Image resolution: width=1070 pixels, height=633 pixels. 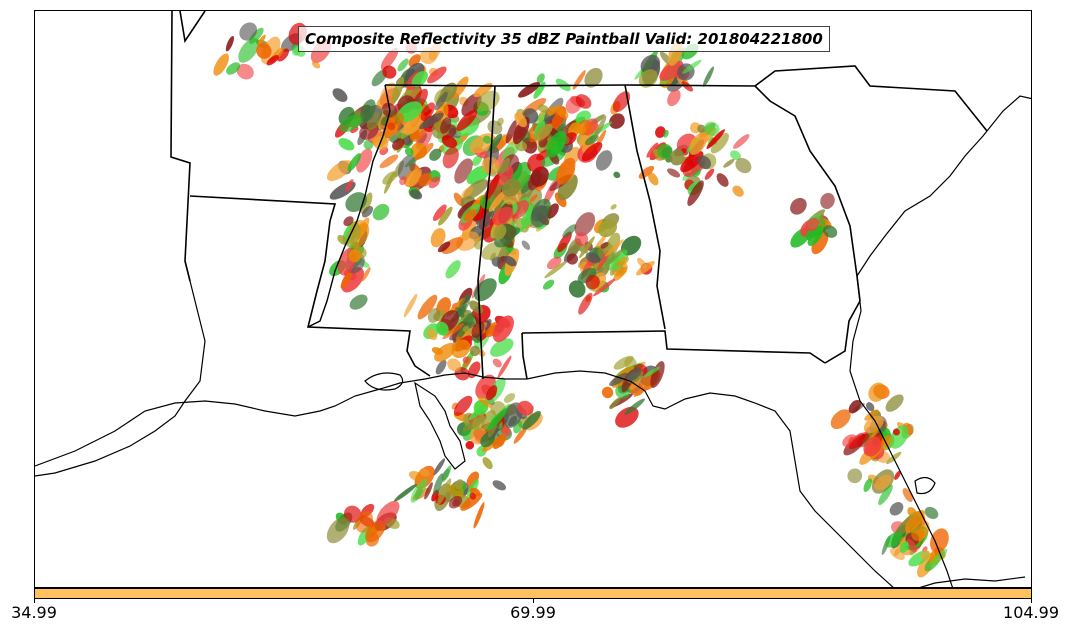 What do you see at coordinates (192, 27) in the screenshot?
I see `border-tn-ky` at bounding box center [192, 27].